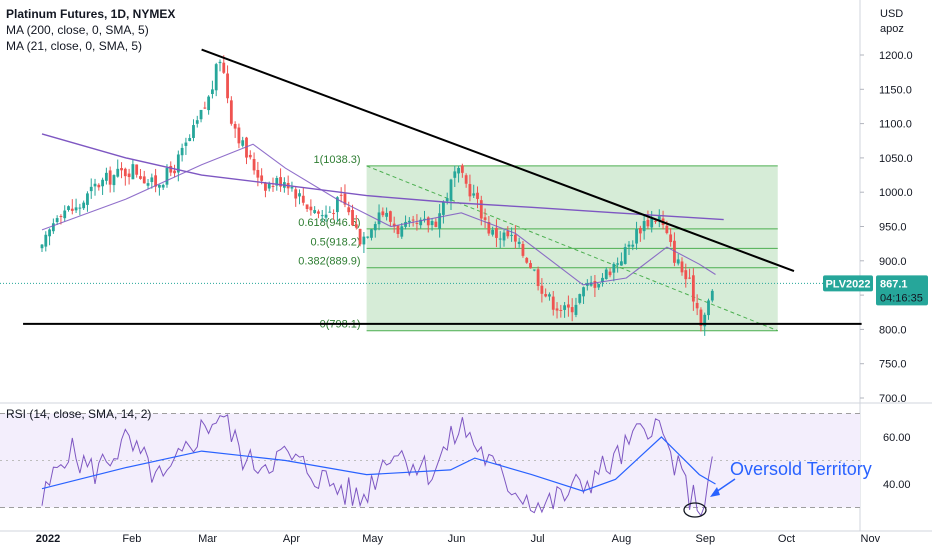 Image resolution: width=932 pixels, height=550 pixels. Describe the element at coordinates (572, 248) in the screenshot. I see `fib-diagonal` at that location.